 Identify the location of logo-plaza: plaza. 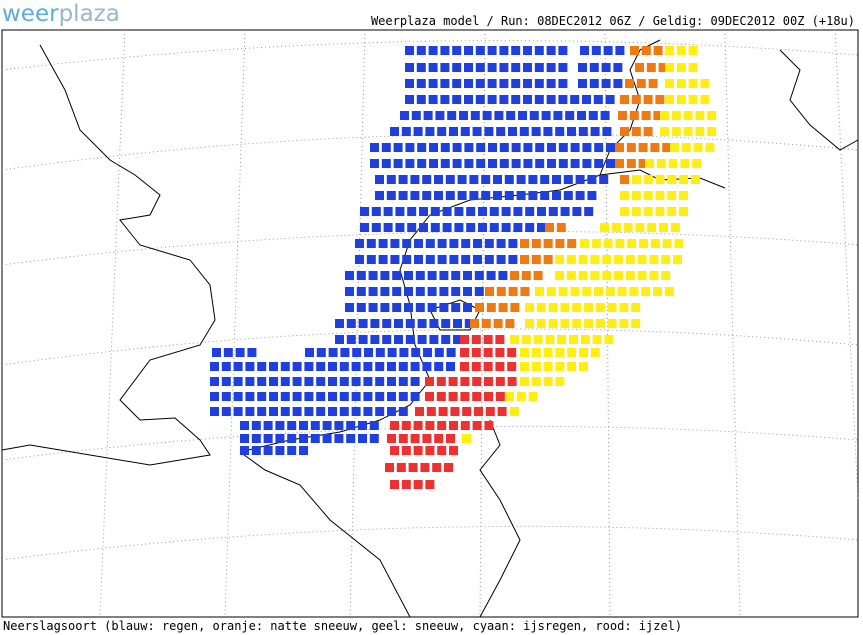
(89, 14).